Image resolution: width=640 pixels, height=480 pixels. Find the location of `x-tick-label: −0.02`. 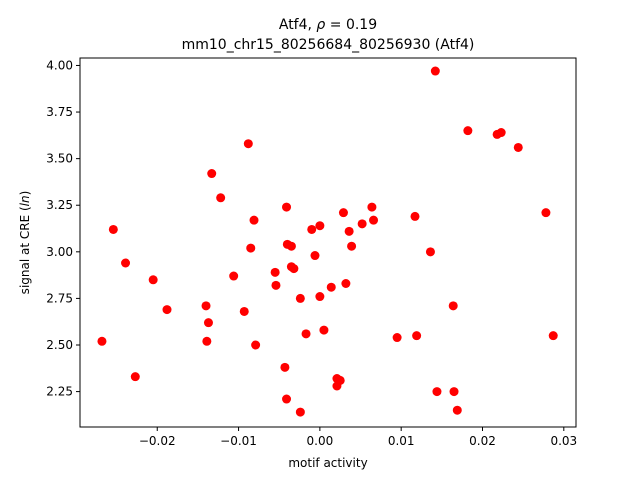

x-tick-label: −0.02 is located at coordinates (157, 441).